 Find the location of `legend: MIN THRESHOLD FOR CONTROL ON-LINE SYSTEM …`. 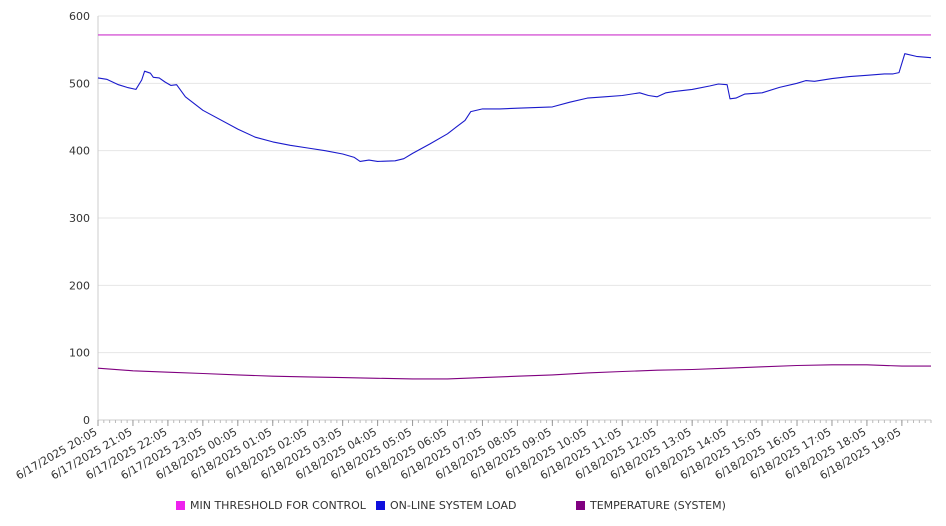

legend: MIN THRESHOLD FOR CONTROL ON-LINE SYSTEM … is located at coordinates (451, 505).